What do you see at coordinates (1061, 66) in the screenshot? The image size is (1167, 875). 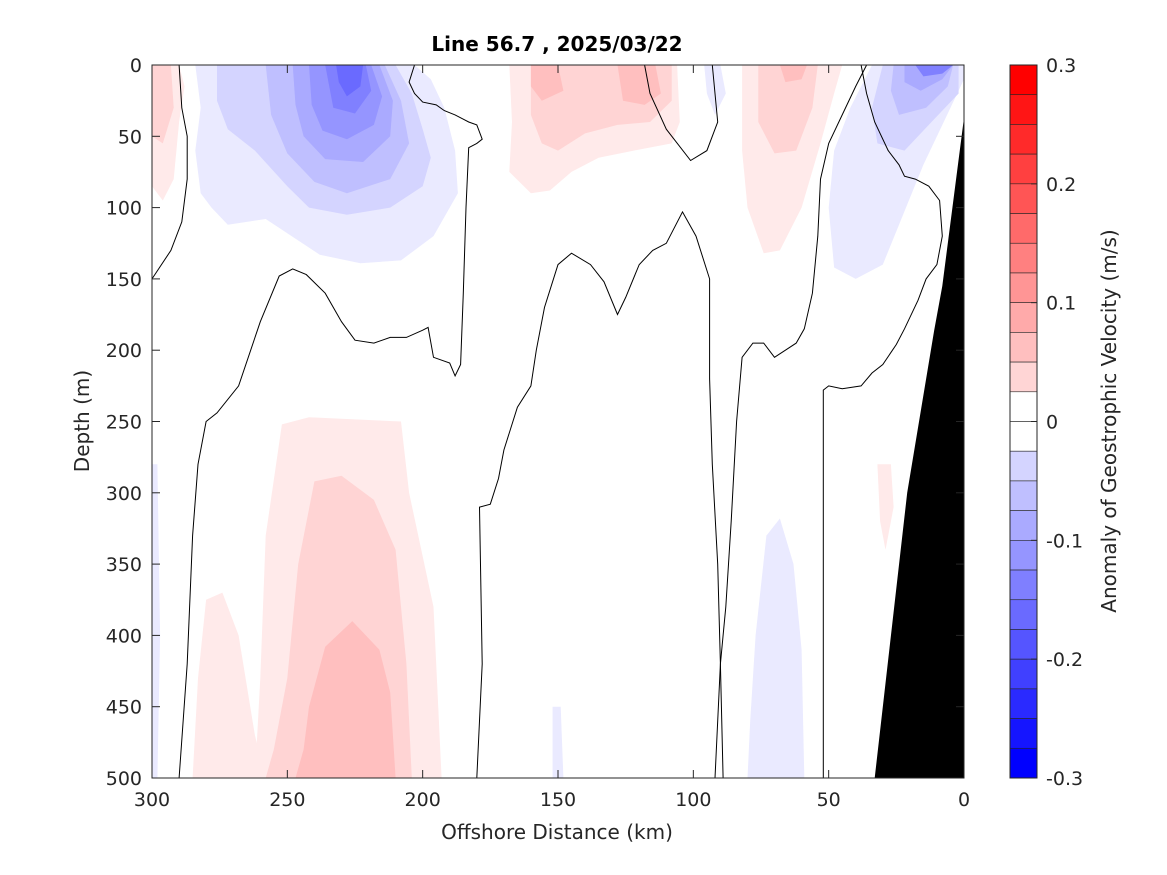 I see `colorbar-tick-label: 0.3` at bounding box center [1061, 66].